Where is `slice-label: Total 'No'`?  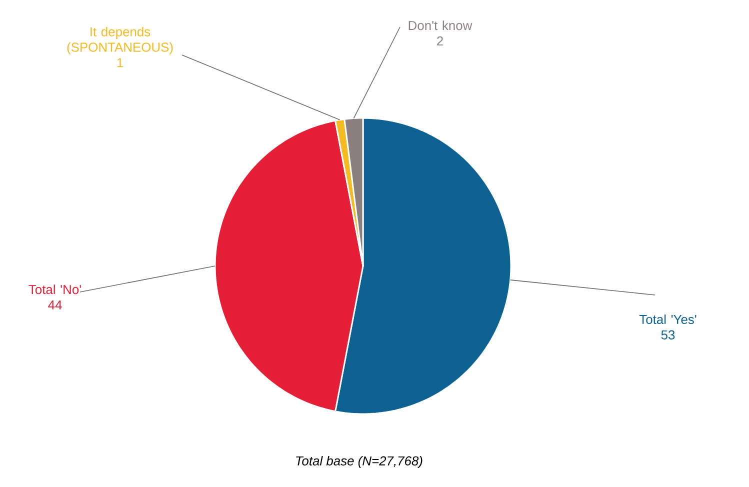 slice-label: Total 'No' is located at coordinates (54, 289).